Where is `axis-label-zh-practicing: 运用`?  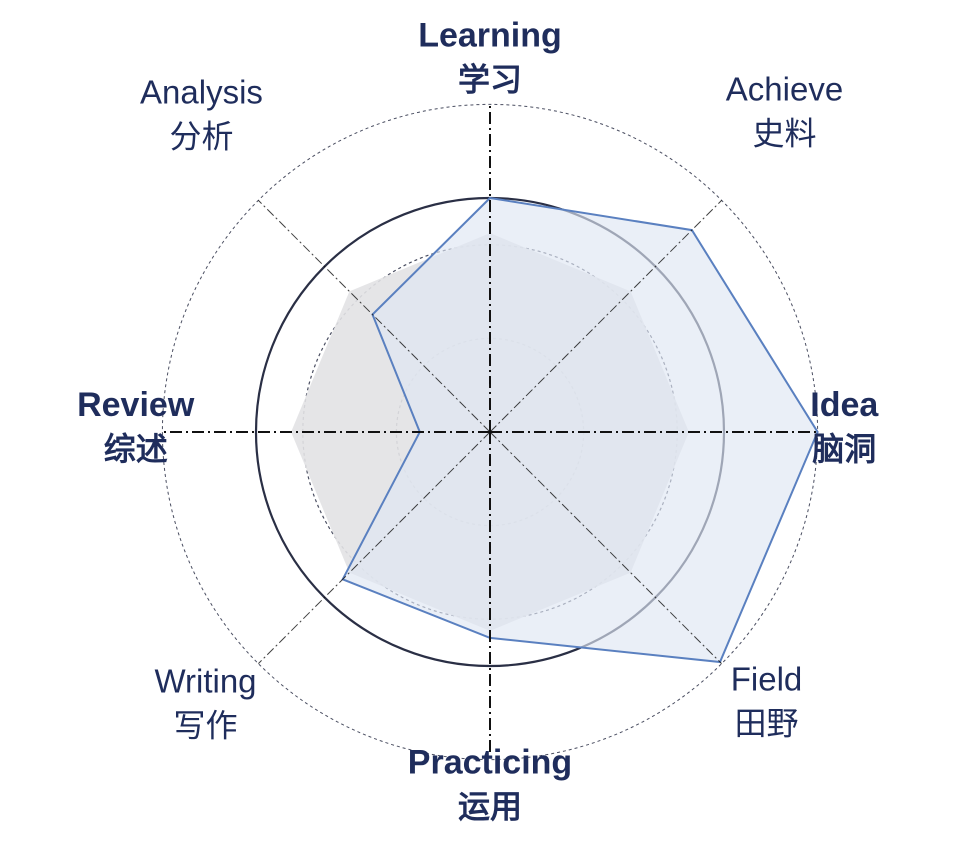 axis-label-zh-practicing: 运用 is located at coordinates (490, 806).